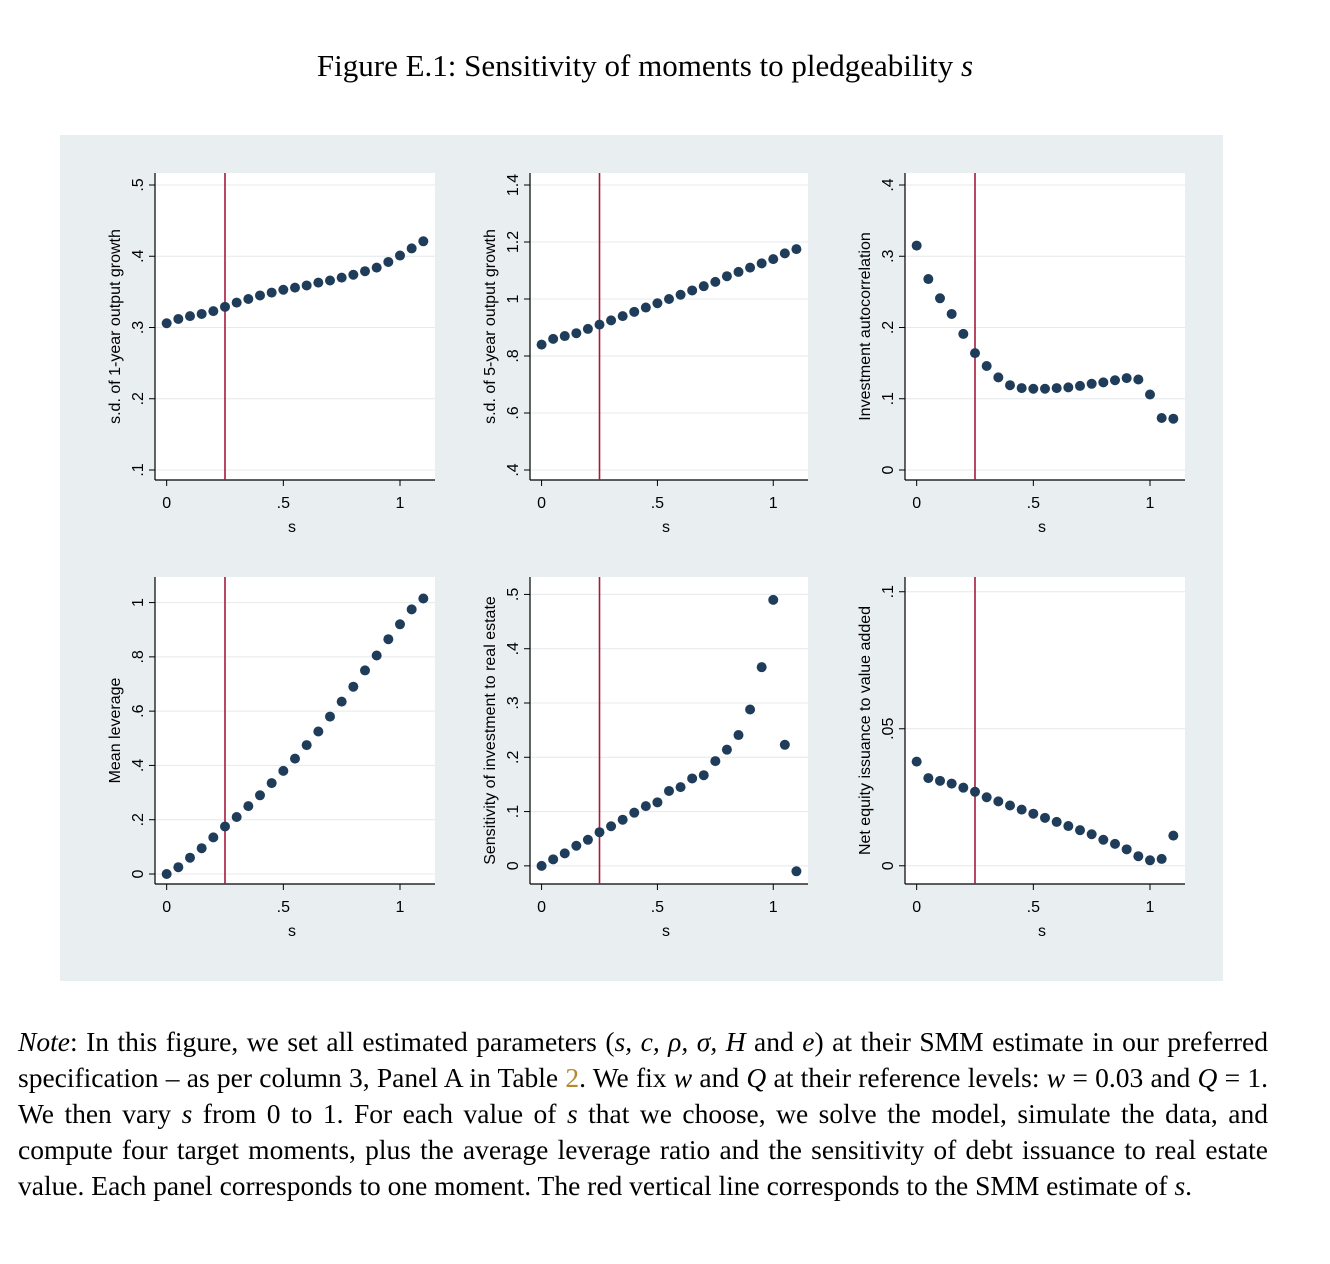  What do you see at coordinates (774, 1041) in the screenshot?
I see `note-text-and: and` at bounding box center [774, 1041].